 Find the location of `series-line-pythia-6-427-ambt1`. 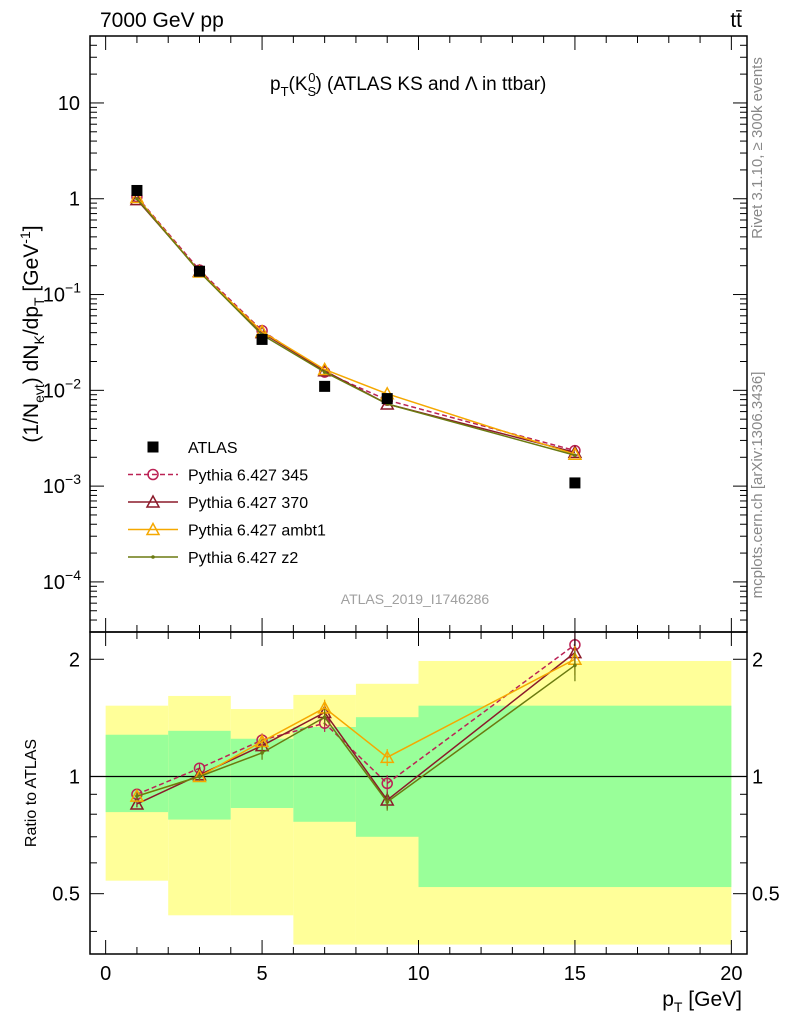

series-line-pythia-6-427-ambt1 is located at coordinates (356, 326).